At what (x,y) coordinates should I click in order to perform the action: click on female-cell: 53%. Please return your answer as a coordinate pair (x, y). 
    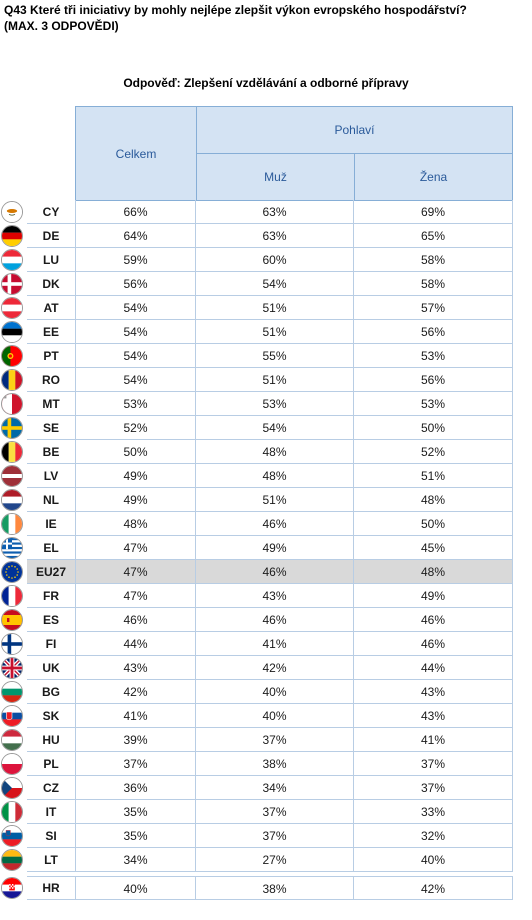
    Looking at the image, I should click on (433, 404).